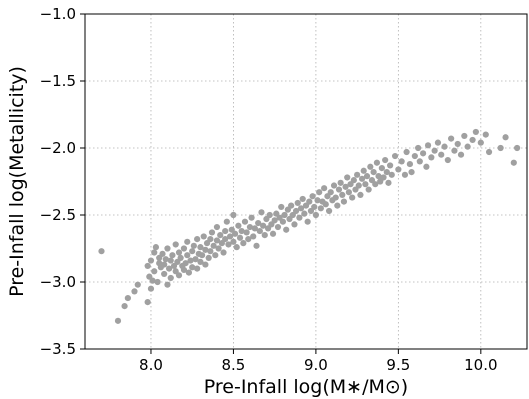 The width and height of the screenshot is (529, 399). What do you see at coordinates (58, 81) in the screenshot?
I see `y-tick-label: −1.5` at bounding box center [58, 81].